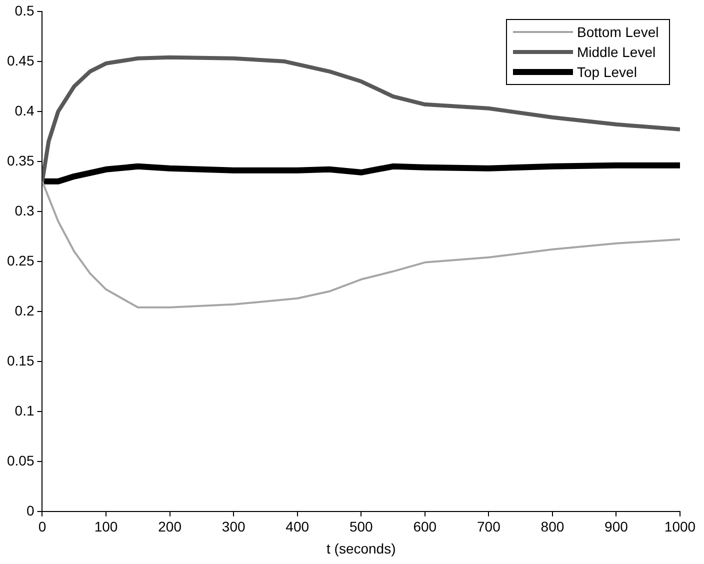 The width and height of the screenshot is (704, 564). Describe the element at coordinates (361, 548) in the screenshot. I see `x-axis-title: t (seconds)` at that location.